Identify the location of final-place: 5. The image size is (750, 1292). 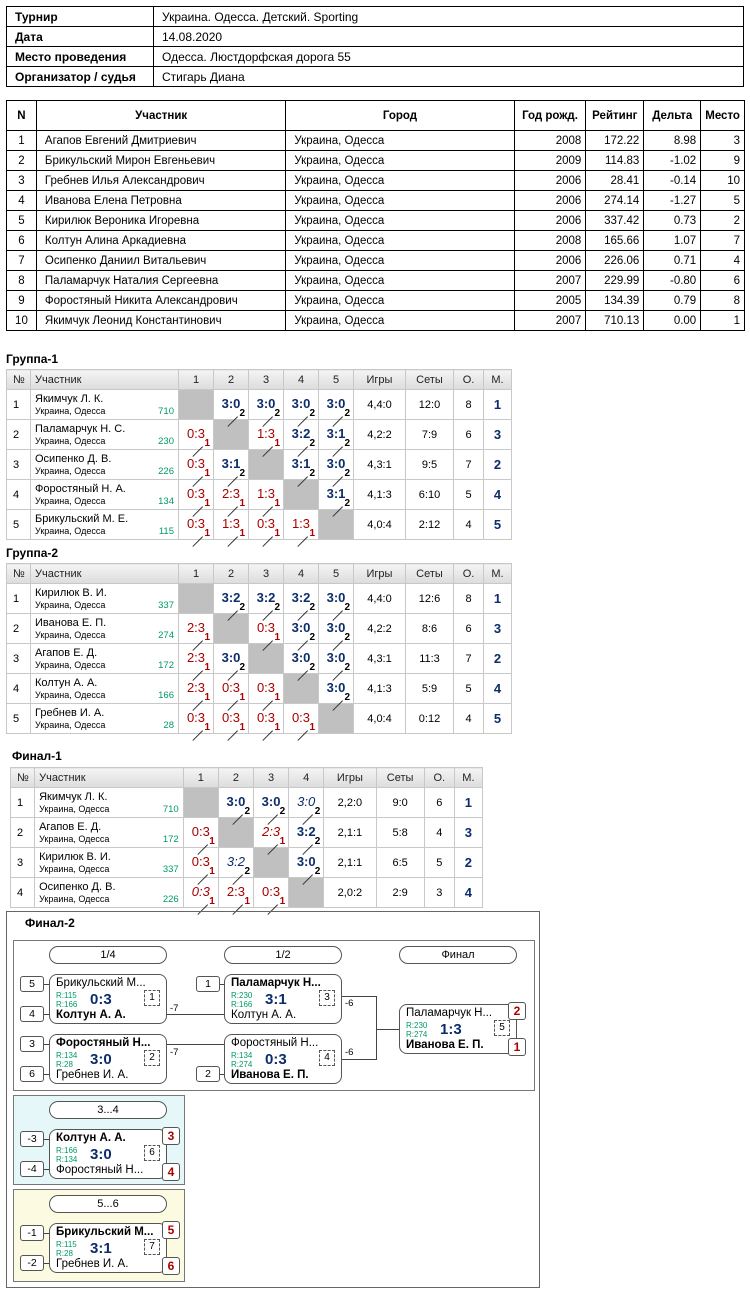
(497, 718).